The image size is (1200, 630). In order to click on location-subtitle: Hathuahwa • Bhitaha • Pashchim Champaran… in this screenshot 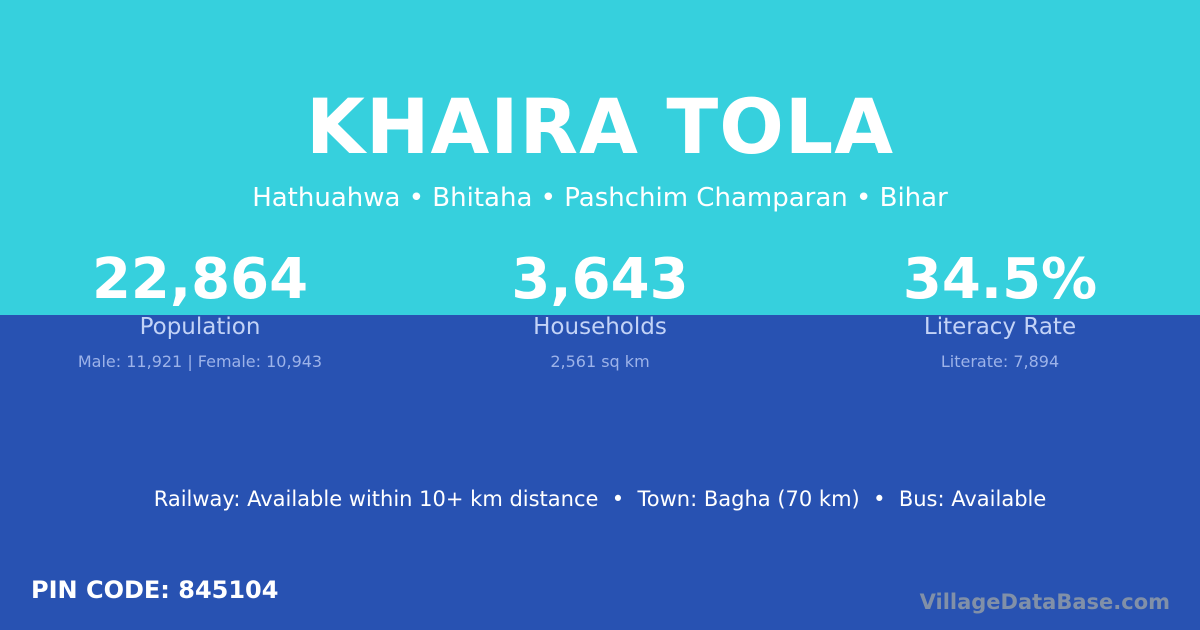, I will do `click(600, 198)`.